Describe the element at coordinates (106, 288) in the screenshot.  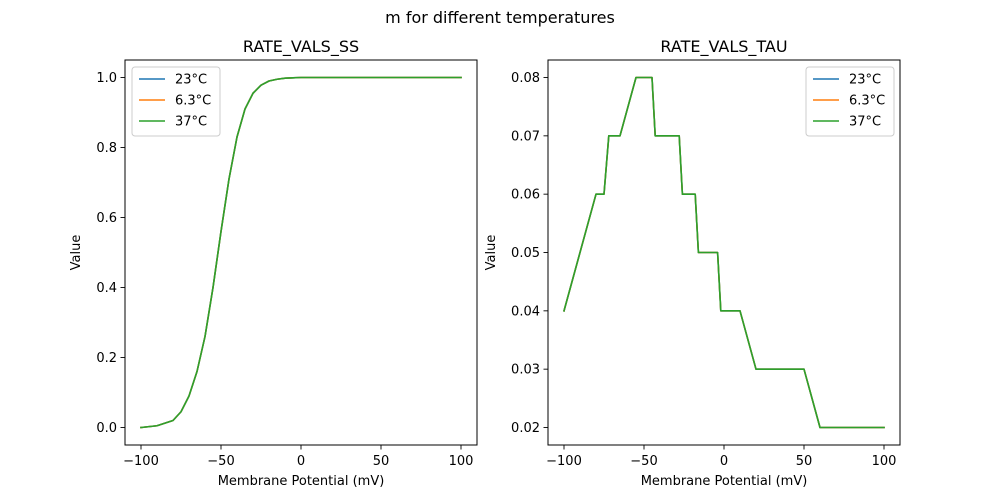
I see `y-tick-label: 0.4` at that location.